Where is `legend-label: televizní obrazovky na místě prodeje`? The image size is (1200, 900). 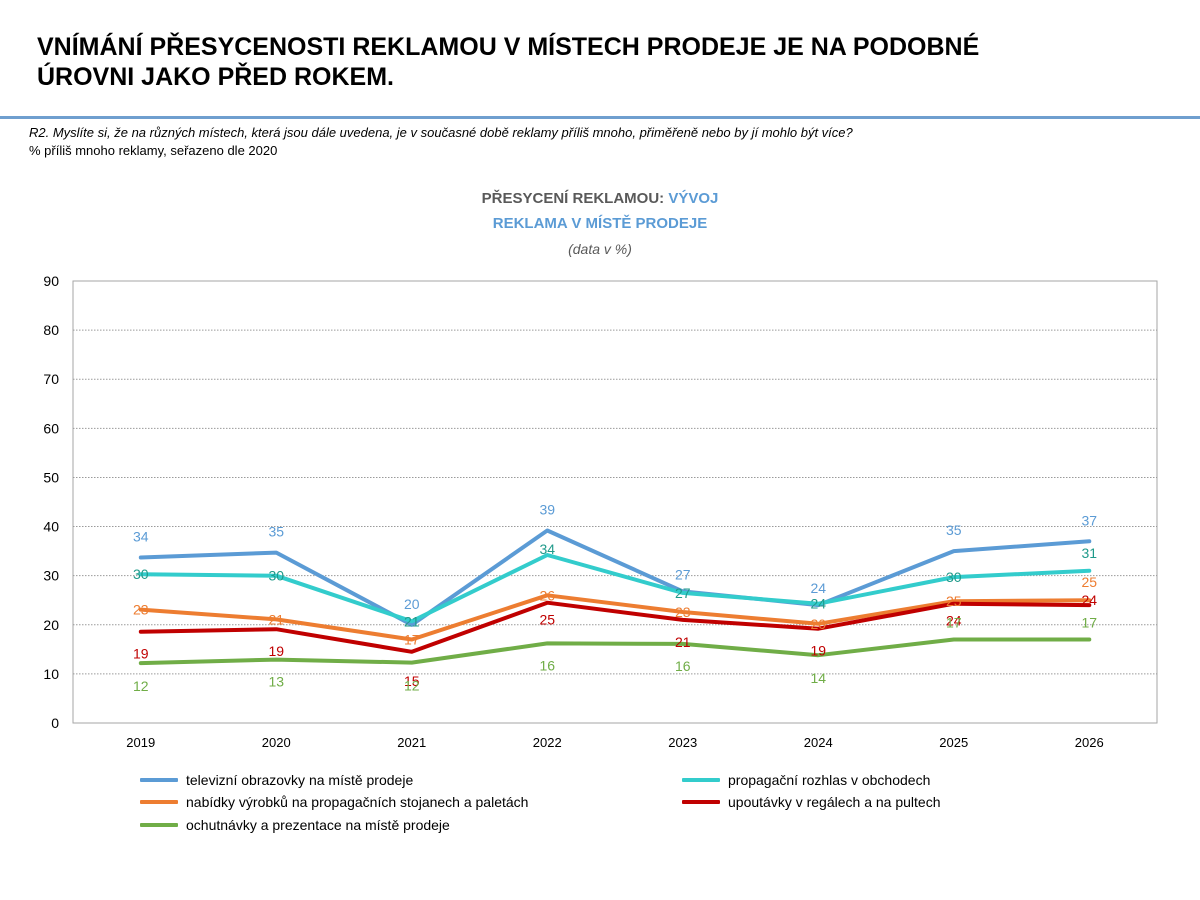 legend-label: televizní obrazovky na místě prodeje is located at coordinates (300, 780).